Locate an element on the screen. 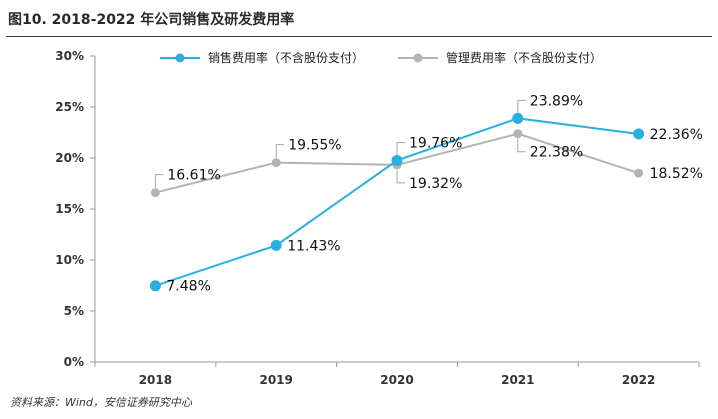 The image size is (718, 419). y-tick-label: 30% is located at coordinates (69, 56).